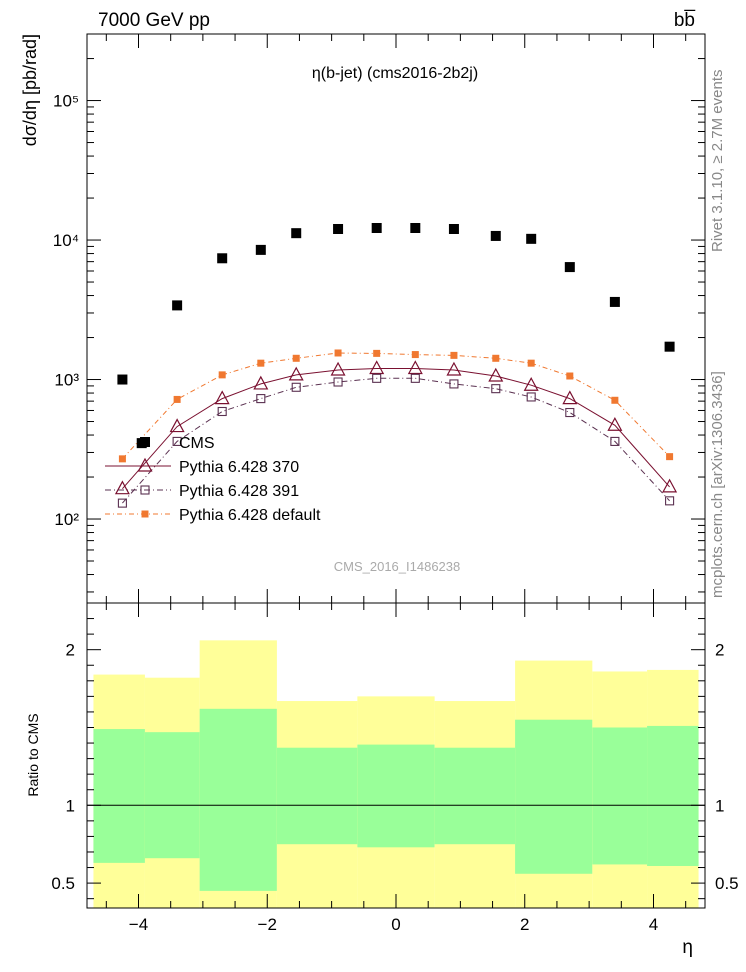  I want to click on ratio-y-tick-label-right: 0.5, so click(727, 883).